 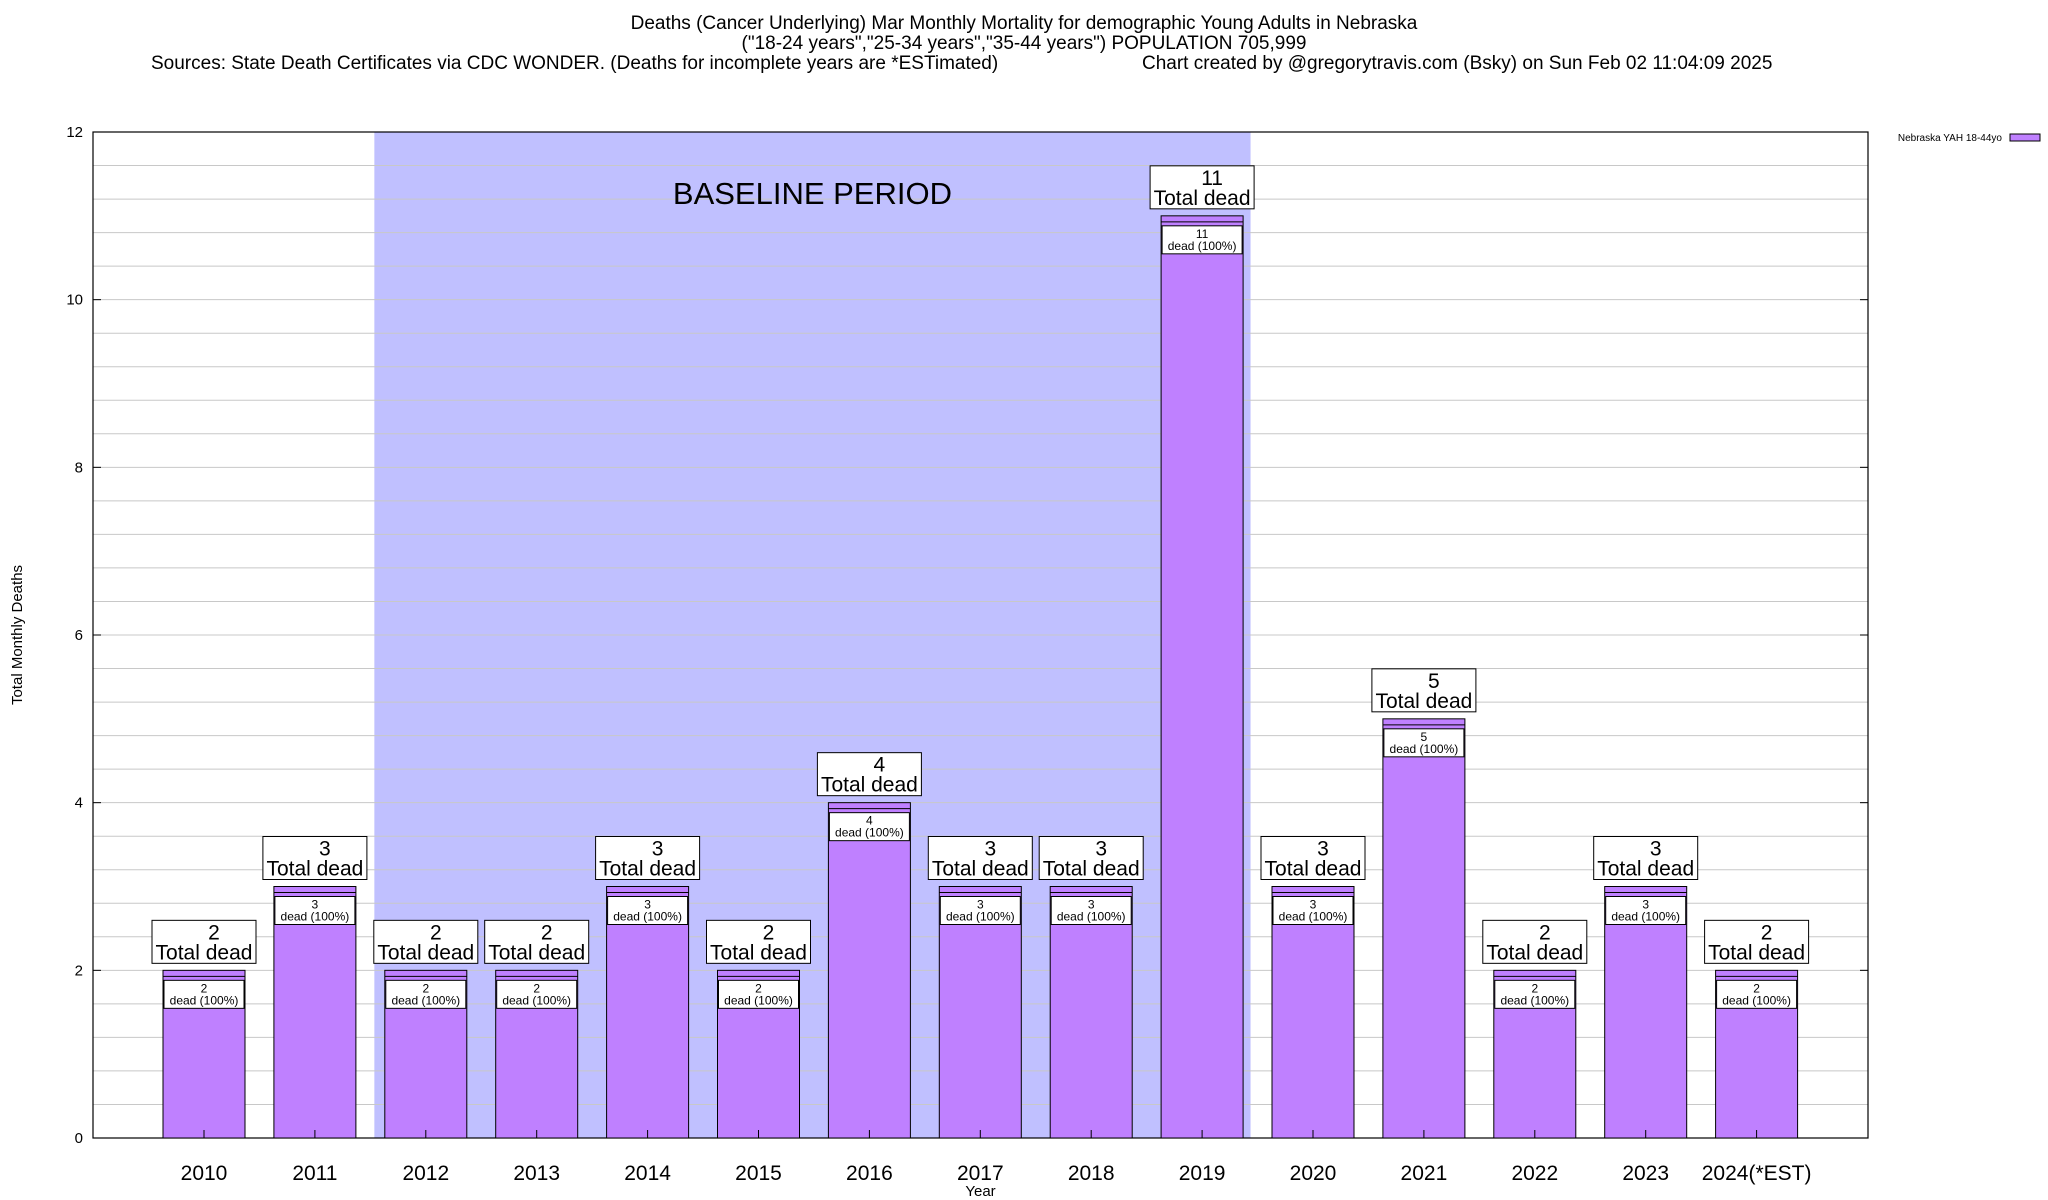 What do you see at coordinates (1424, 1173) in the screenshot?
I see `x-tick-label: 2021` at bounding box center [1424, 1173].